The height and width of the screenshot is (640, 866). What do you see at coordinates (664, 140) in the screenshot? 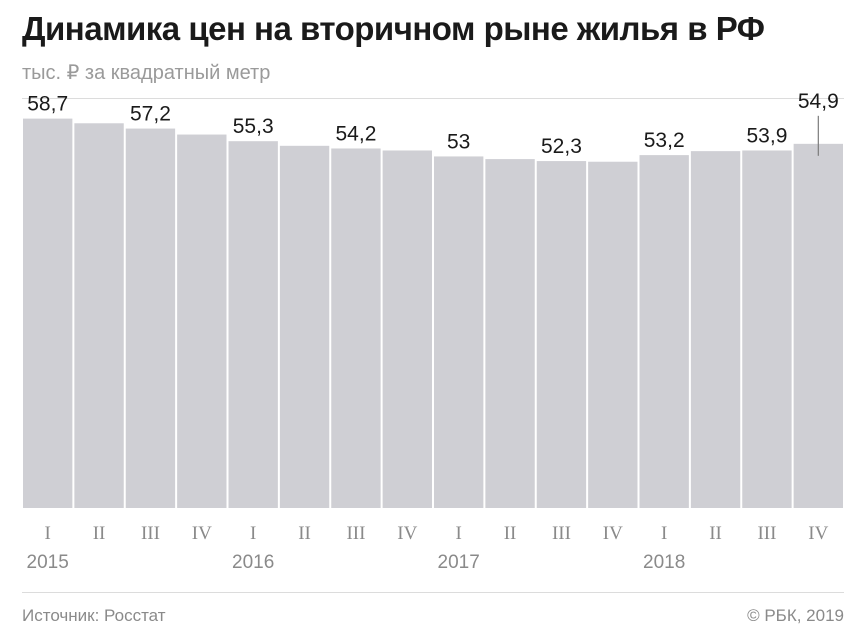
I see `data-label-13: 53,2` at bounding box center [664, 140].